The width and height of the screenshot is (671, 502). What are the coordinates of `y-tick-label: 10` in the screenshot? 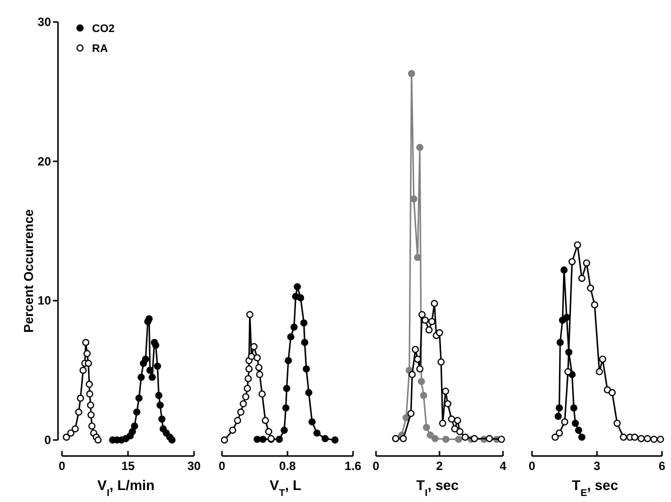 It's located at (45, 301).